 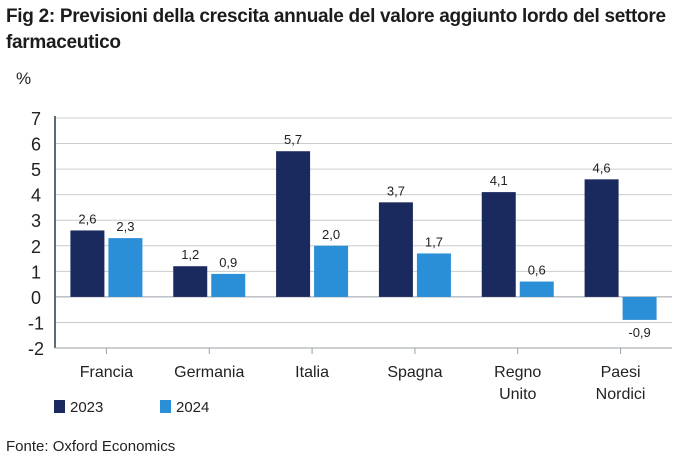 What do you see at coordinates (536, 289) in the screenshot?
I see `bar-2024-regno-unito` at bounding box center [536, 289].